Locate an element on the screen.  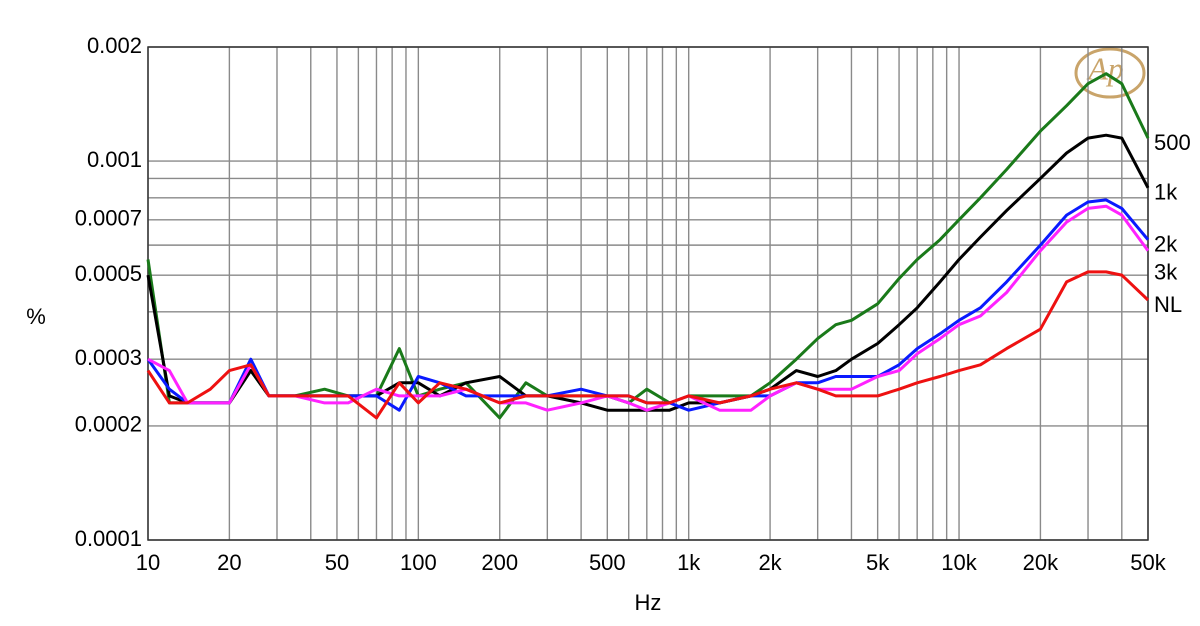
legend-label: 3k is located at coordinates (1166, 272).